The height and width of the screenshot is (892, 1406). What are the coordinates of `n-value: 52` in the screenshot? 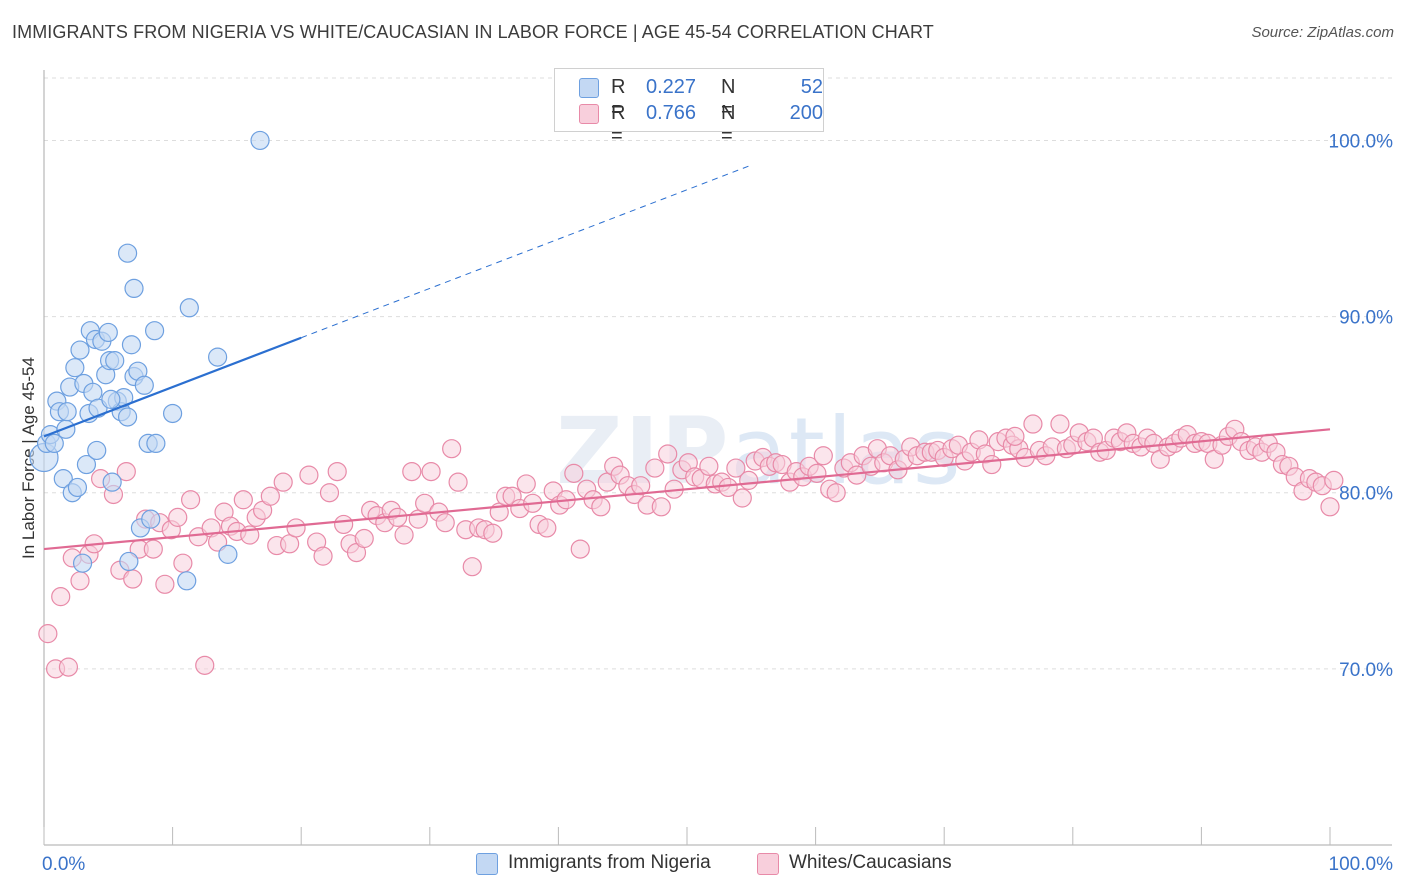 It's located at (811, 87).